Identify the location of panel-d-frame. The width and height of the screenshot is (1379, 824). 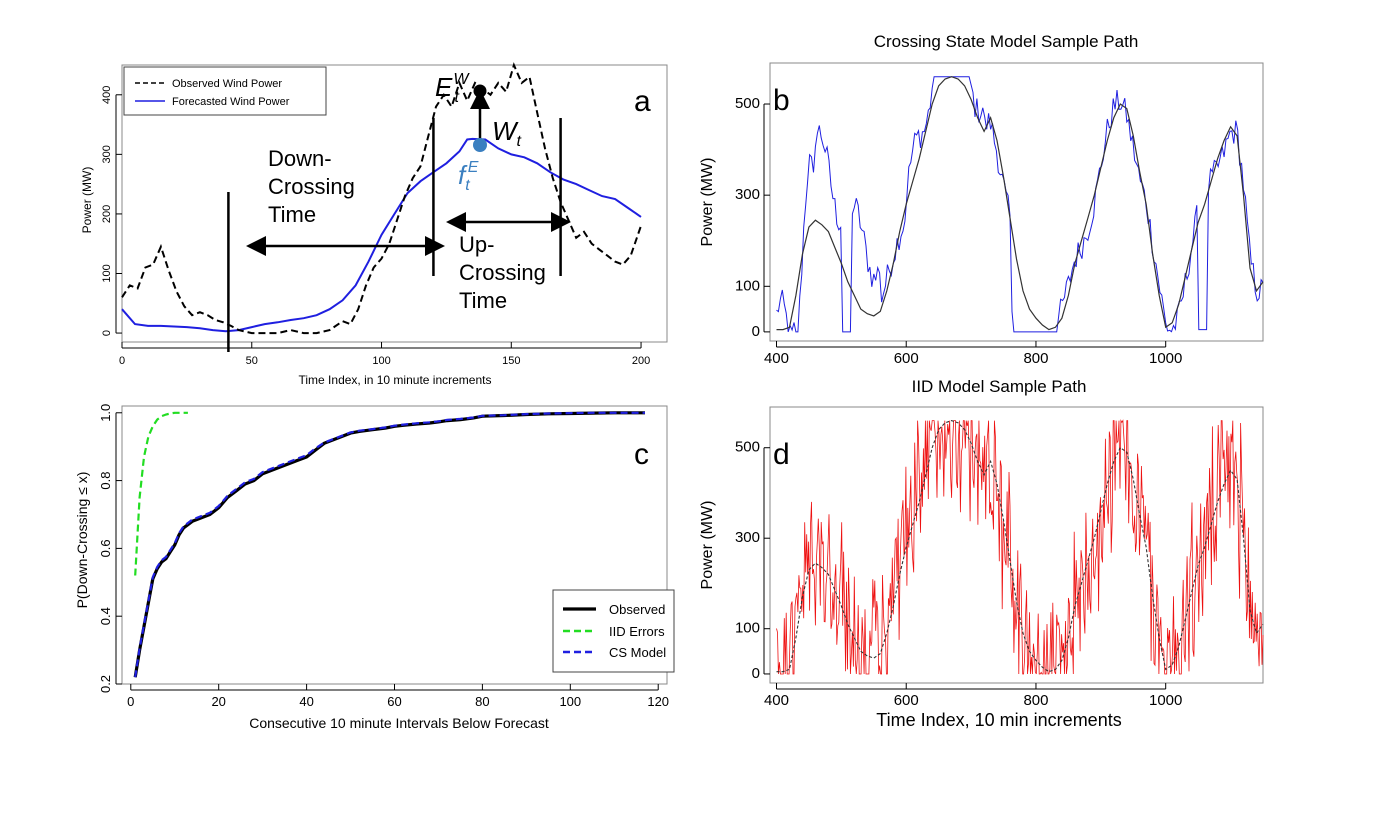
(1016, 545).